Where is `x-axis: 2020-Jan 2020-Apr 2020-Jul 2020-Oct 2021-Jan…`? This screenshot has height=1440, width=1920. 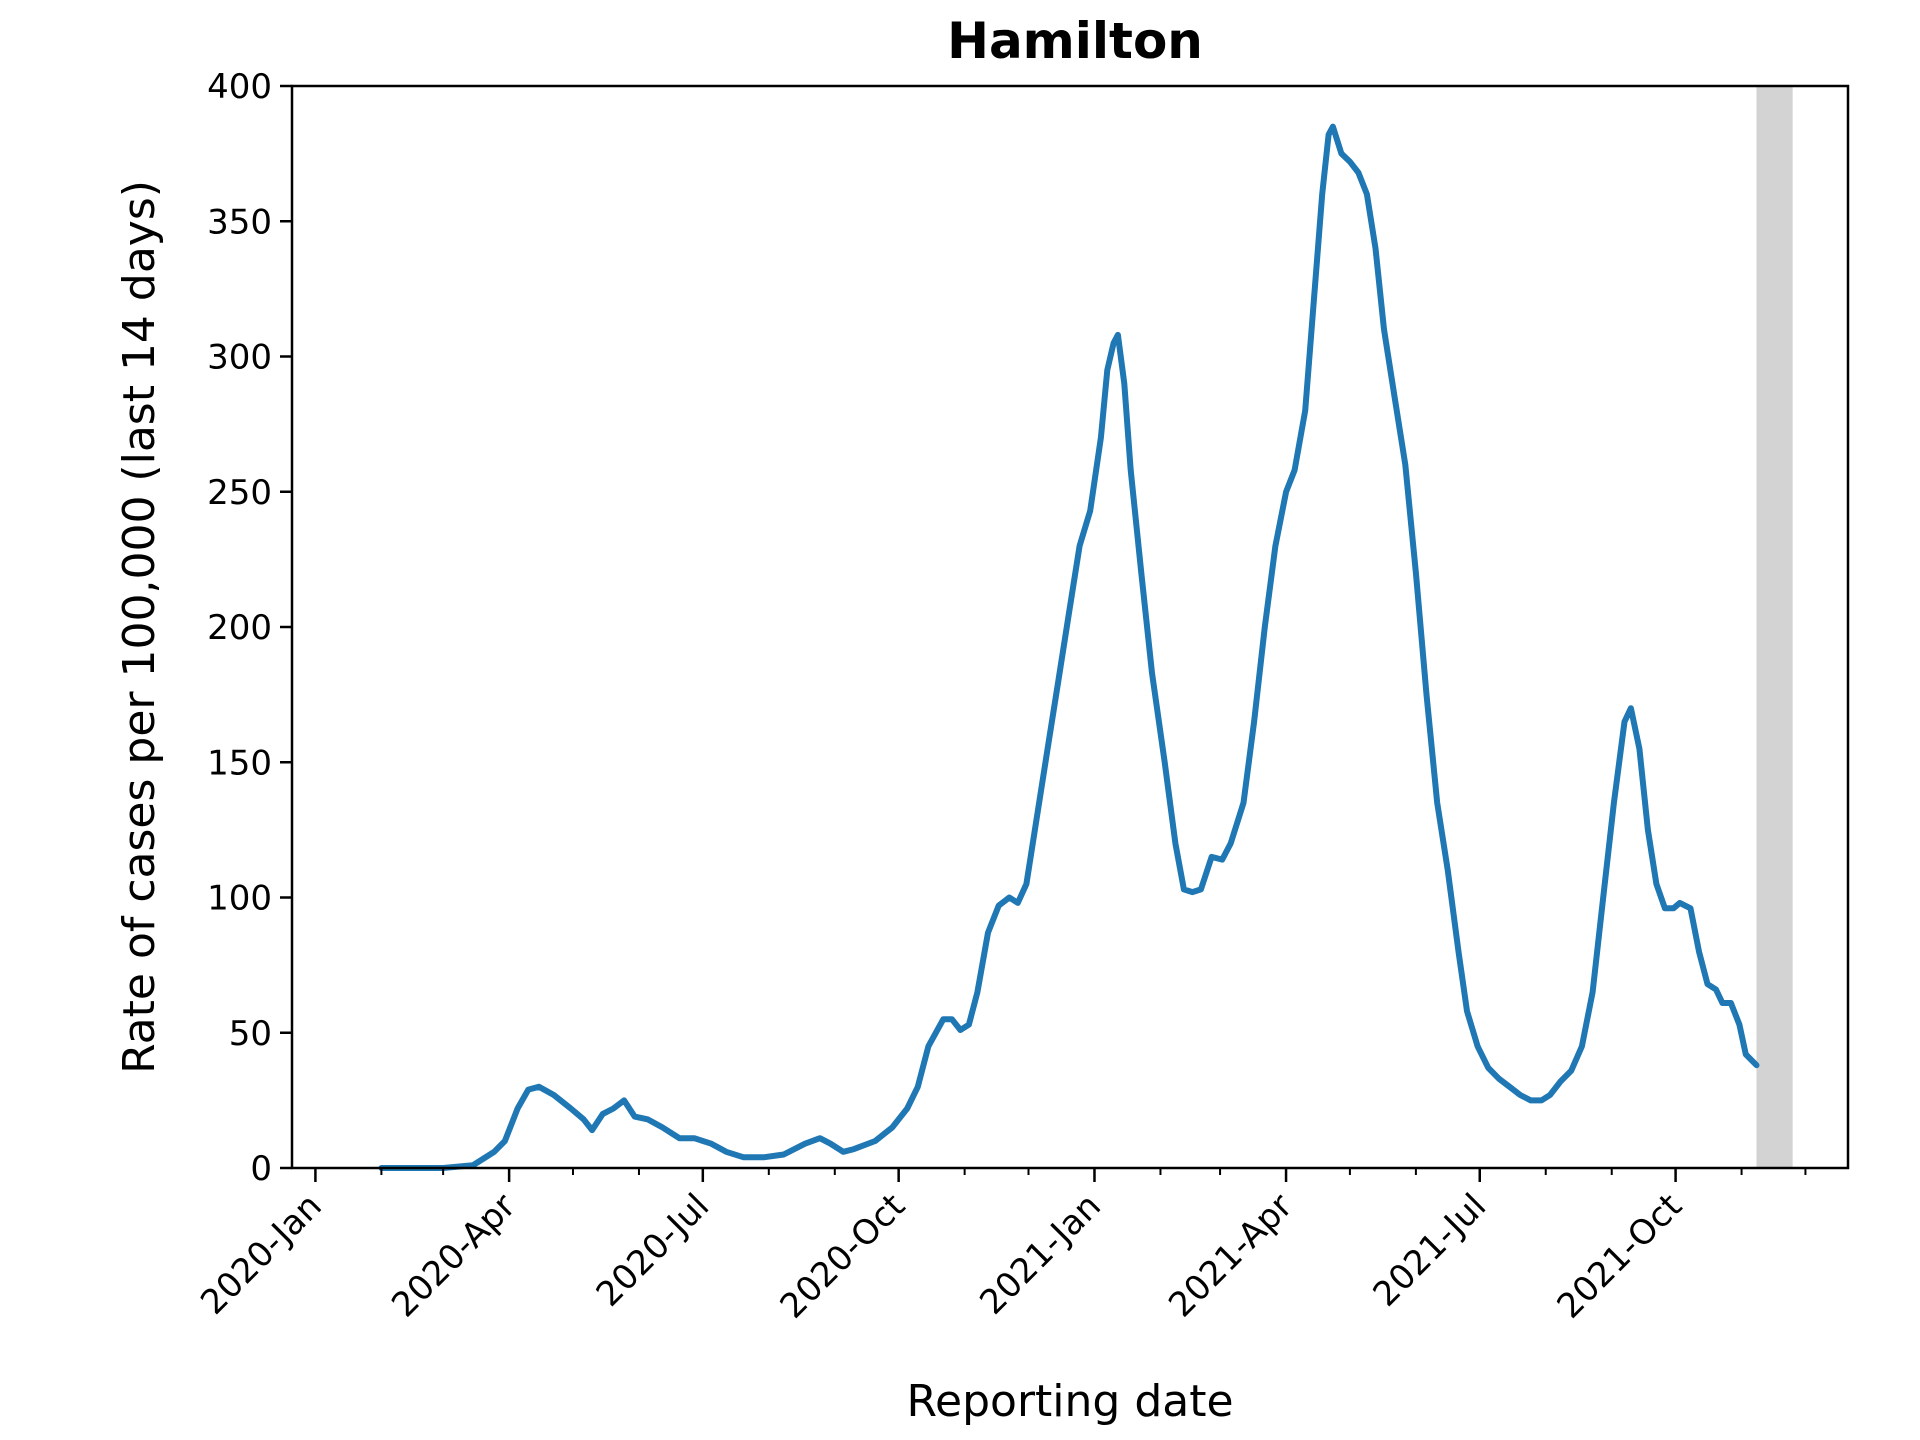 x-axis: 2020-Jan 2020-Apr 2020-Jul 2020-Oct 2021-Jan… is located at coordinates (1000, 1247).